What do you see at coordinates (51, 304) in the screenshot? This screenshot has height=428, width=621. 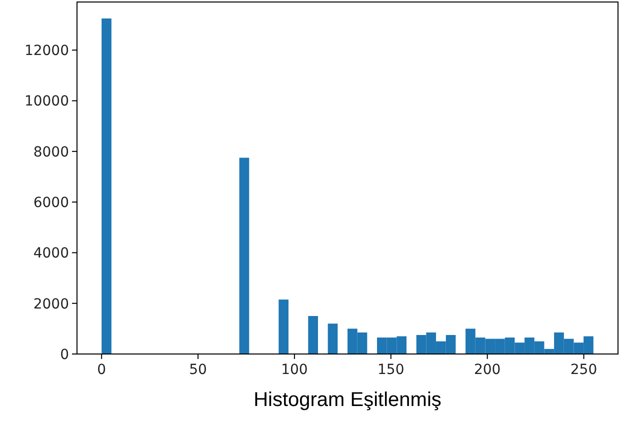 I see `y-tick-label: 2000` at bounding box center [51, 304].